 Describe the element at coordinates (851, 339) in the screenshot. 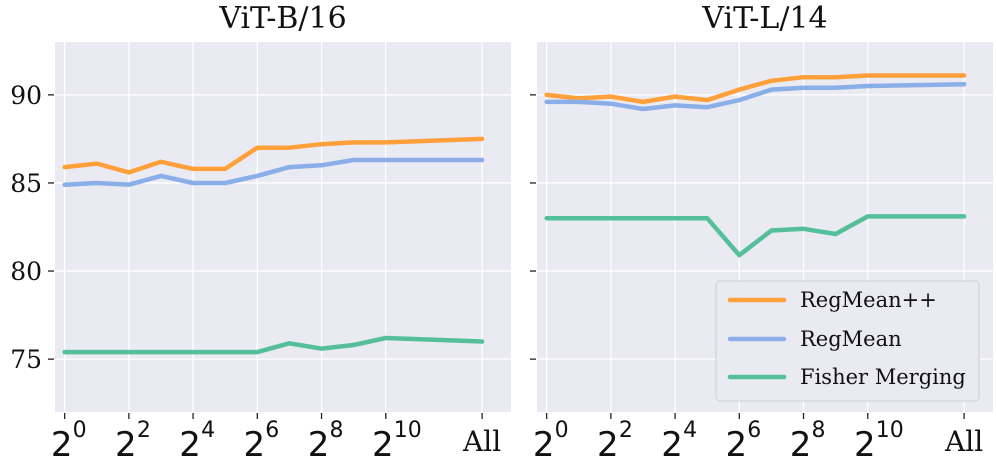

I see `legend-label-regmean: RegMean` at that location.